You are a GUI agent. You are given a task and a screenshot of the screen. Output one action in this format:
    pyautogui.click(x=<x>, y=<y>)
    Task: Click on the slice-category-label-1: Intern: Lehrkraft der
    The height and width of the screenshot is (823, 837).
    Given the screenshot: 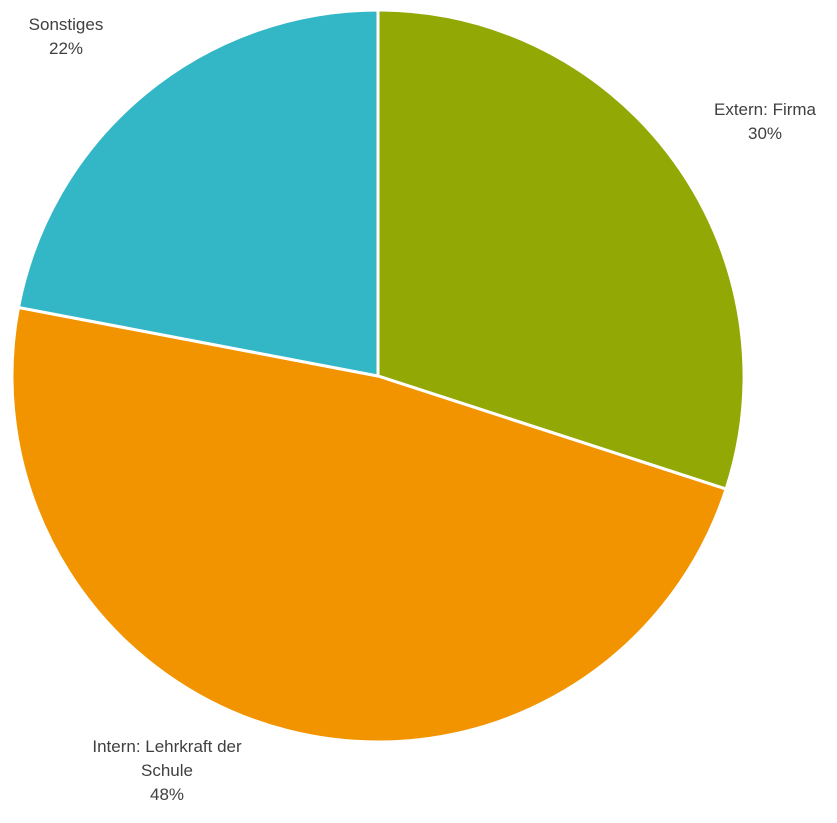 What is the action you would take?
    pyautogui.click(x=167, y=746)
    